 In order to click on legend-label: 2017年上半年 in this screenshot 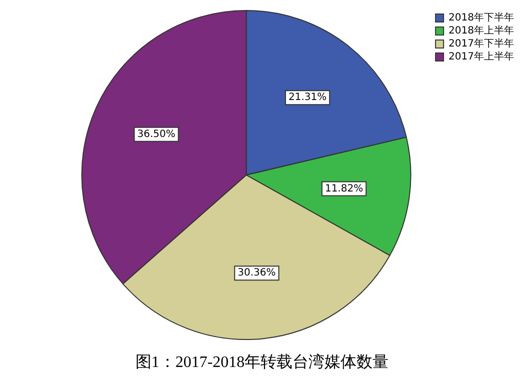, I will do `click(481, 56)`.